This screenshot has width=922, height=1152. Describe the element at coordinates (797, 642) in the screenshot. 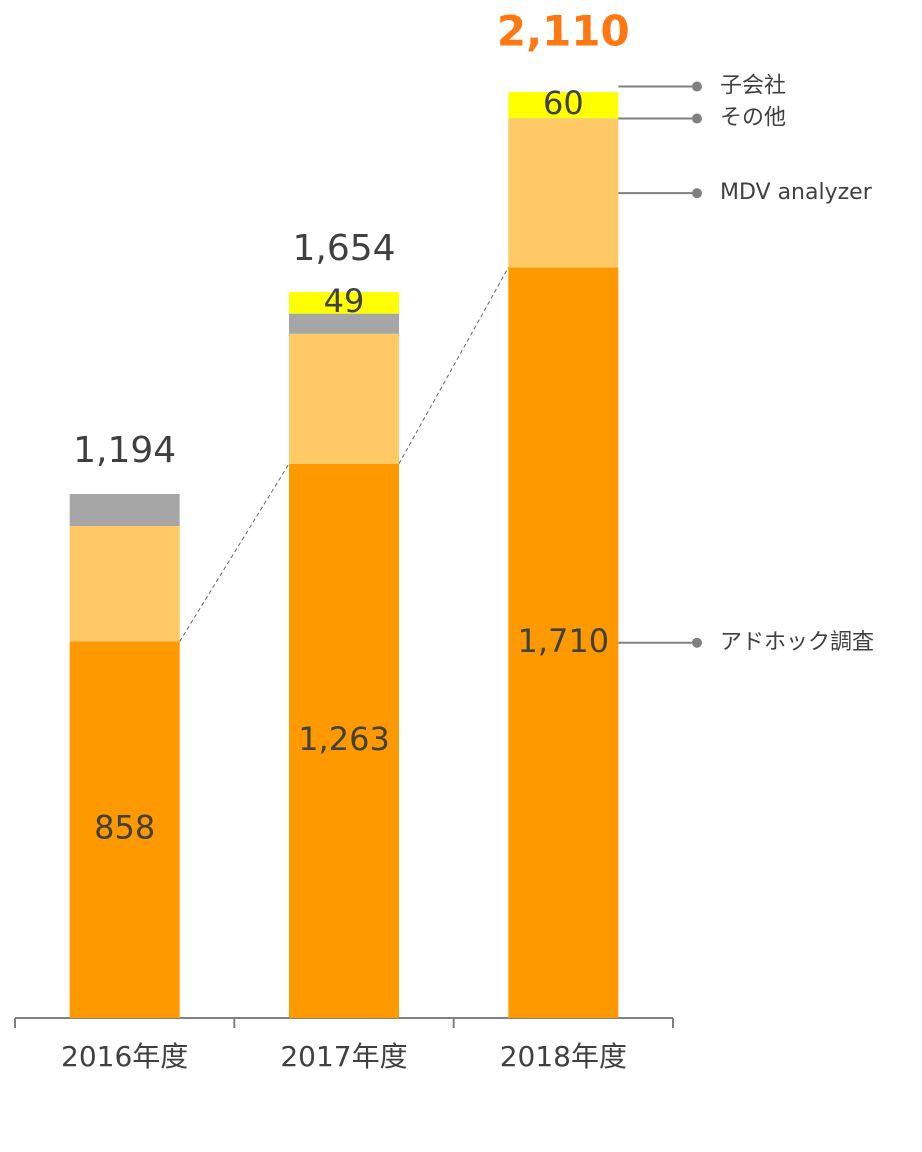

I see `legend-label: アドホック調査` at that location.